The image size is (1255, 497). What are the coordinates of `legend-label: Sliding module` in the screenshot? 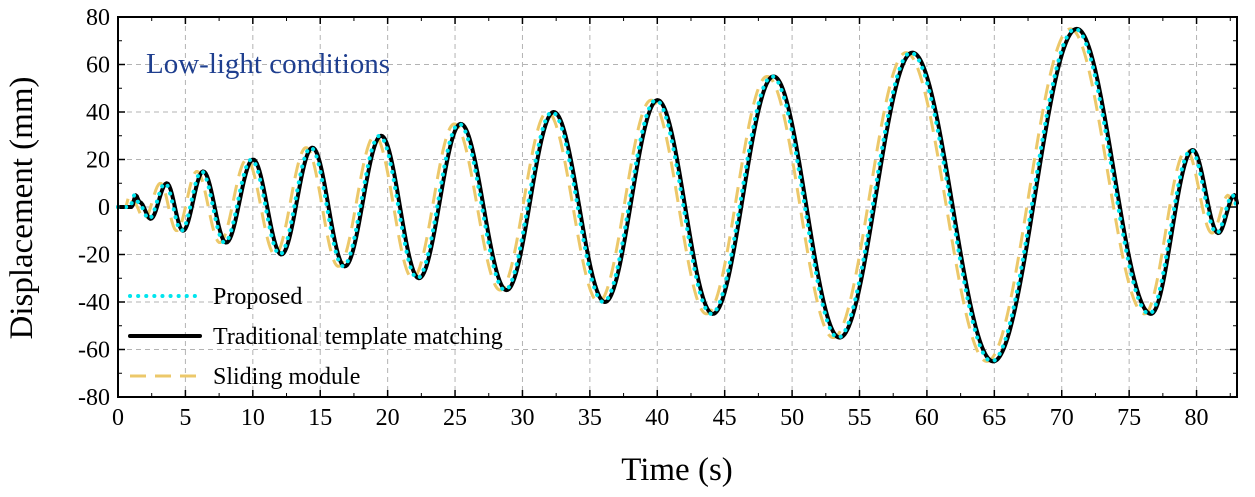 It's located at (286, 377).